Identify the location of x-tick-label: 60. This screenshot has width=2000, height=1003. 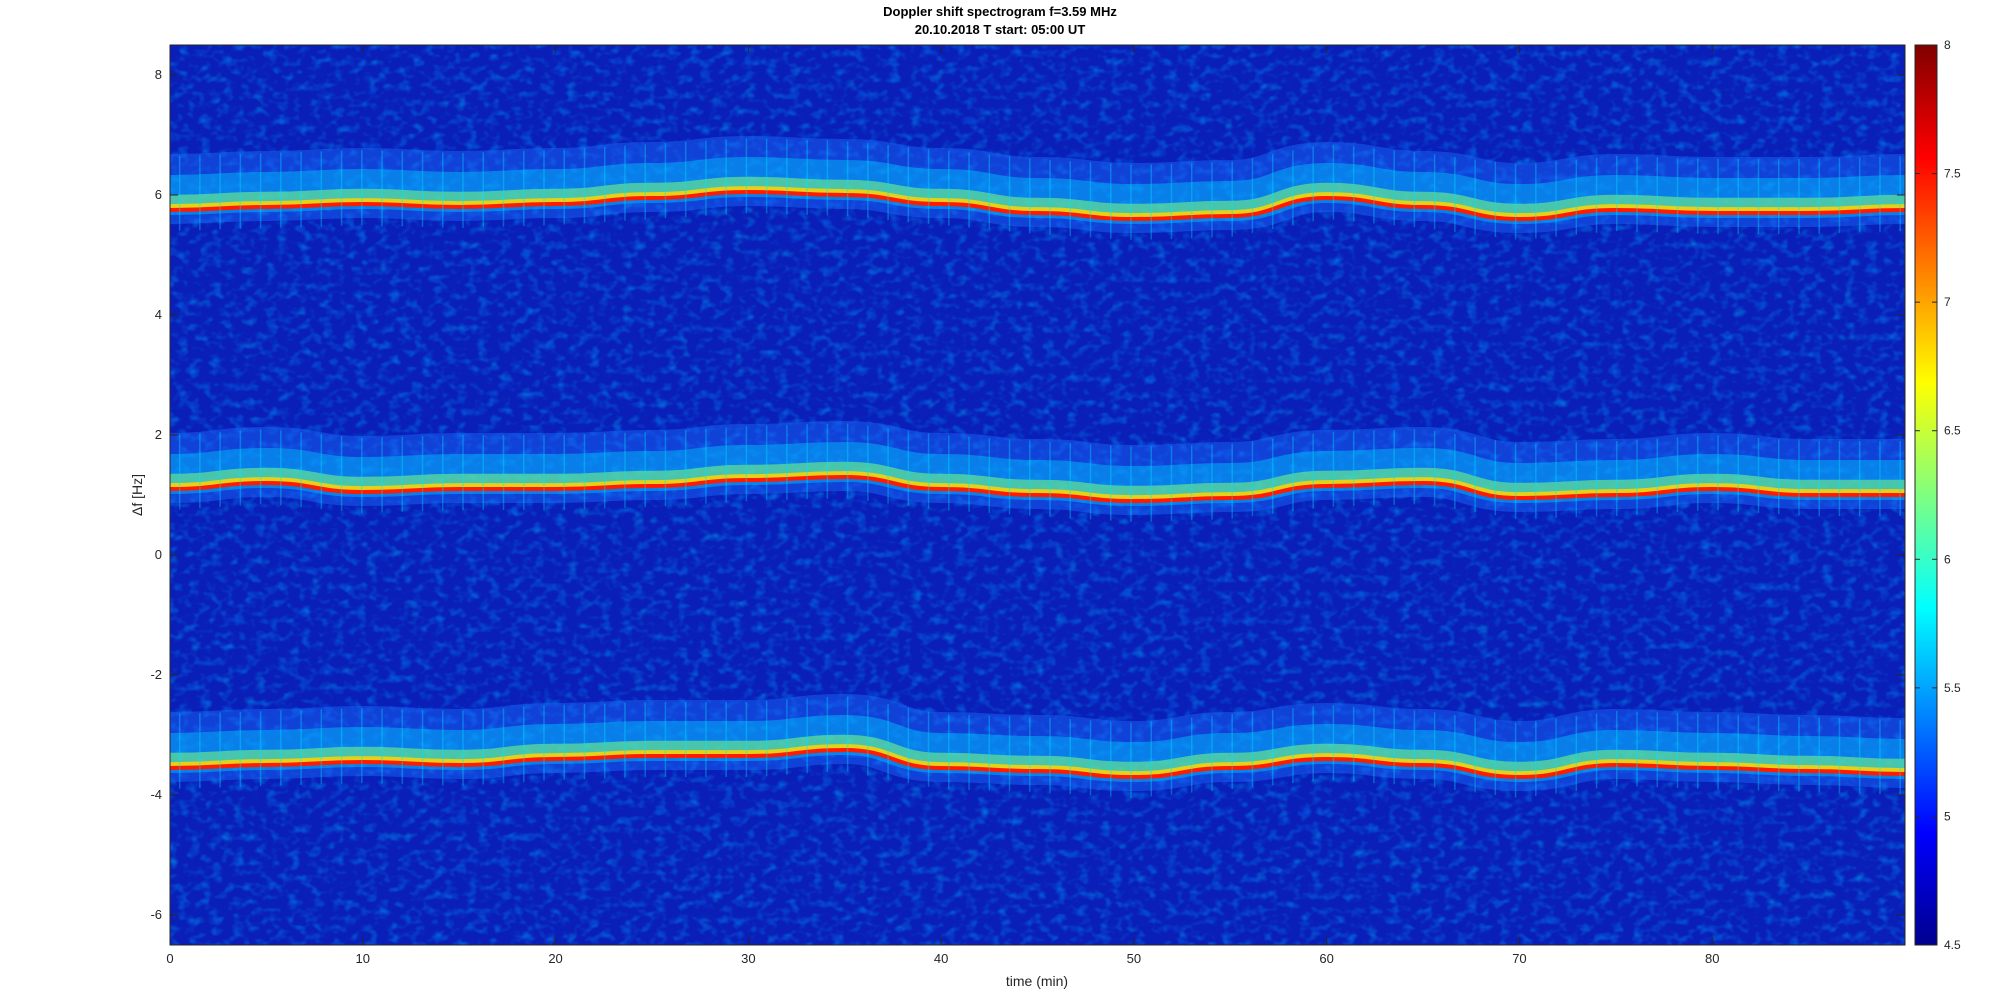
(1326, 958).